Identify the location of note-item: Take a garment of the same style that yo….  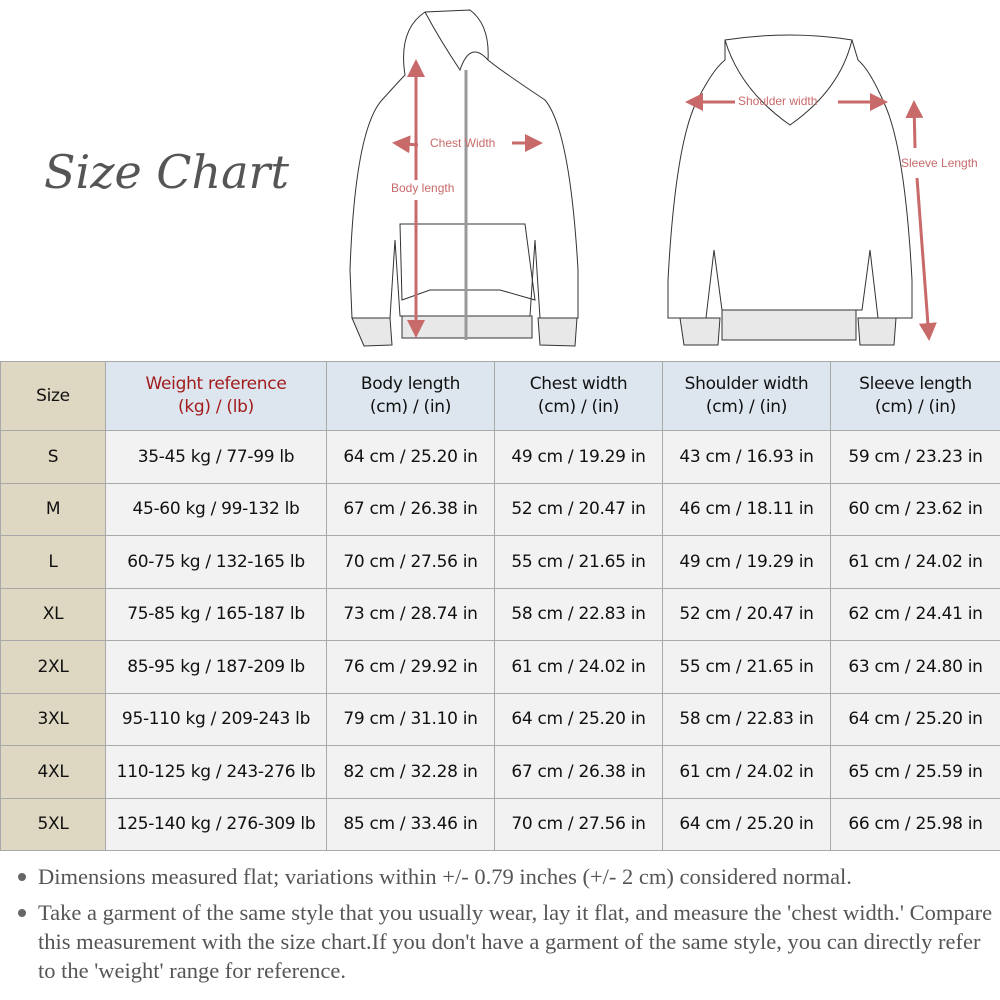
(508, 941).